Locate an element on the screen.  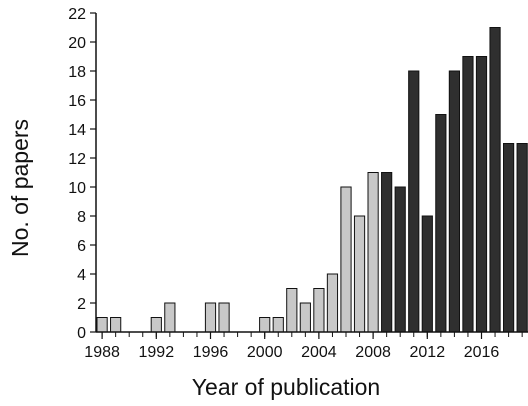
x-tick-label: 1992 is located at coordinates (157, 352).